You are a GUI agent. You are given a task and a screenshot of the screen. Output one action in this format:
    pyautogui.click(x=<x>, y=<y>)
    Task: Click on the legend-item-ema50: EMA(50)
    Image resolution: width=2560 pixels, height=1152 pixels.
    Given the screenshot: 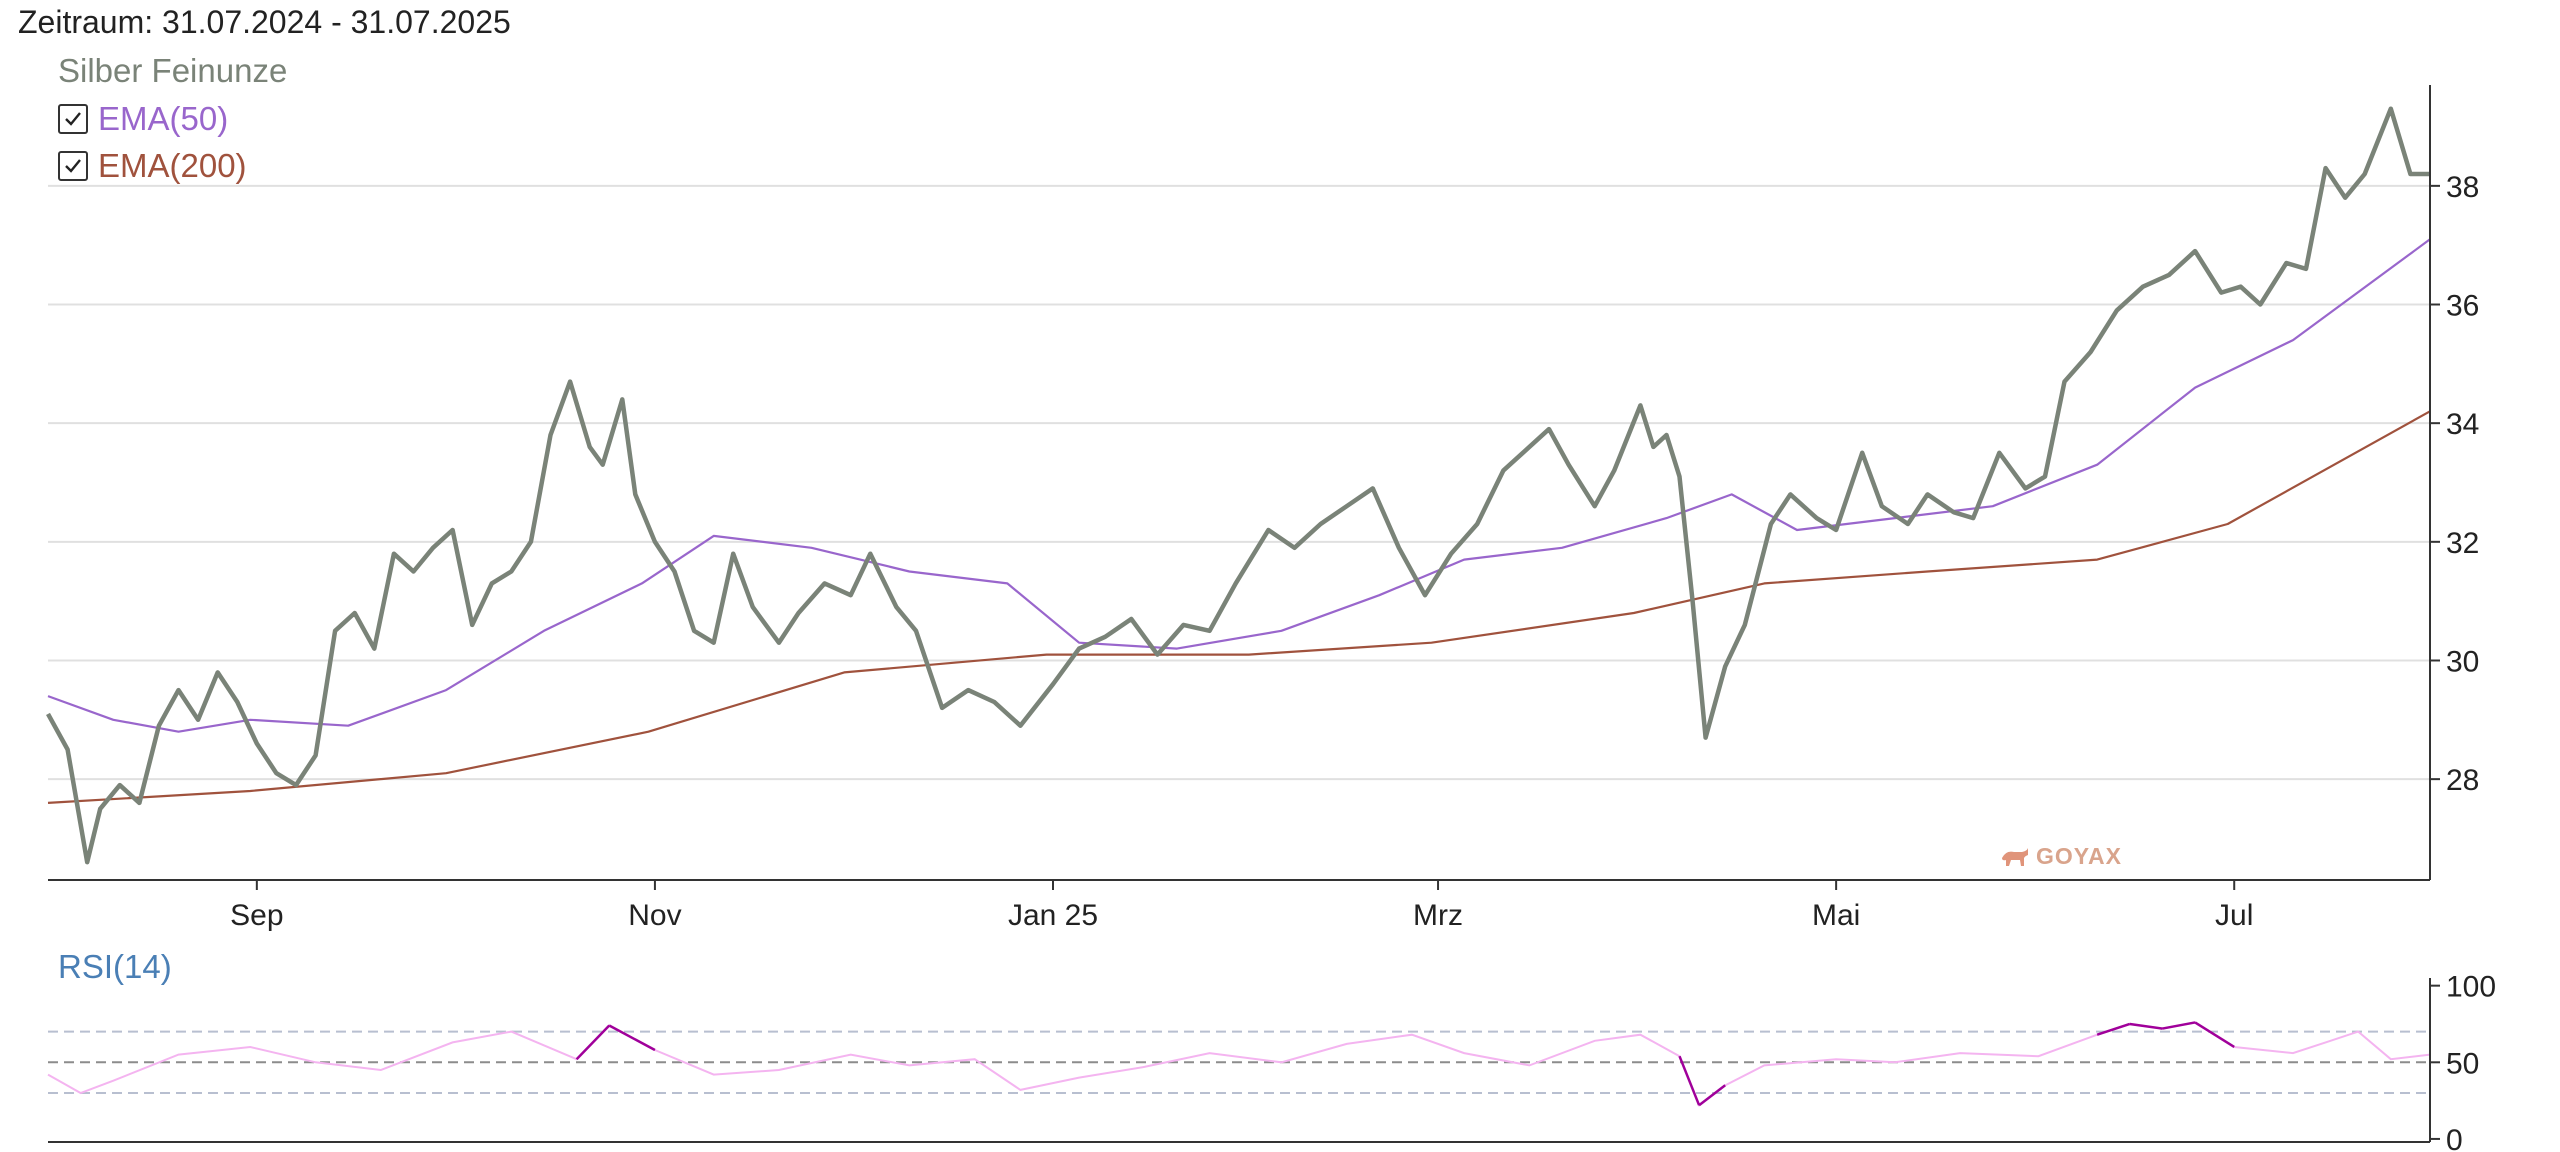 What is the action you would take?
    pyautogui.click(x=143, y=119)
    